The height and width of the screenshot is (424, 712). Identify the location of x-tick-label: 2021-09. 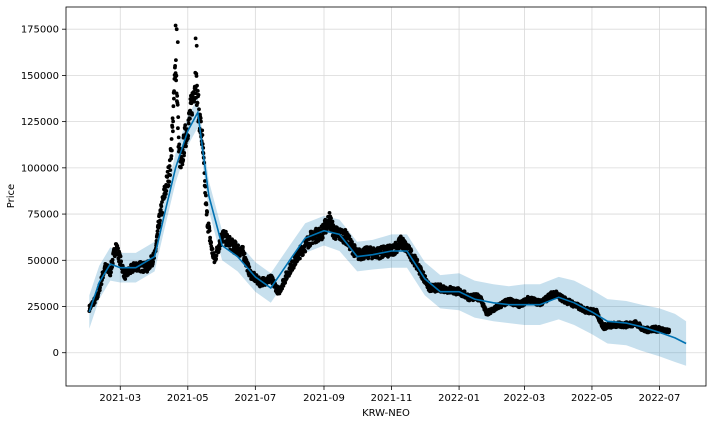
(324, 398).